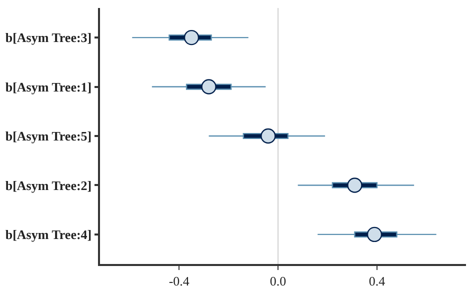 The height and width of the screenshot is (292, 474). What do you see at coordinates (278, 280) in the screenshot?
I see `x-tick-label: 0.0` at bounding box center [278, 280].